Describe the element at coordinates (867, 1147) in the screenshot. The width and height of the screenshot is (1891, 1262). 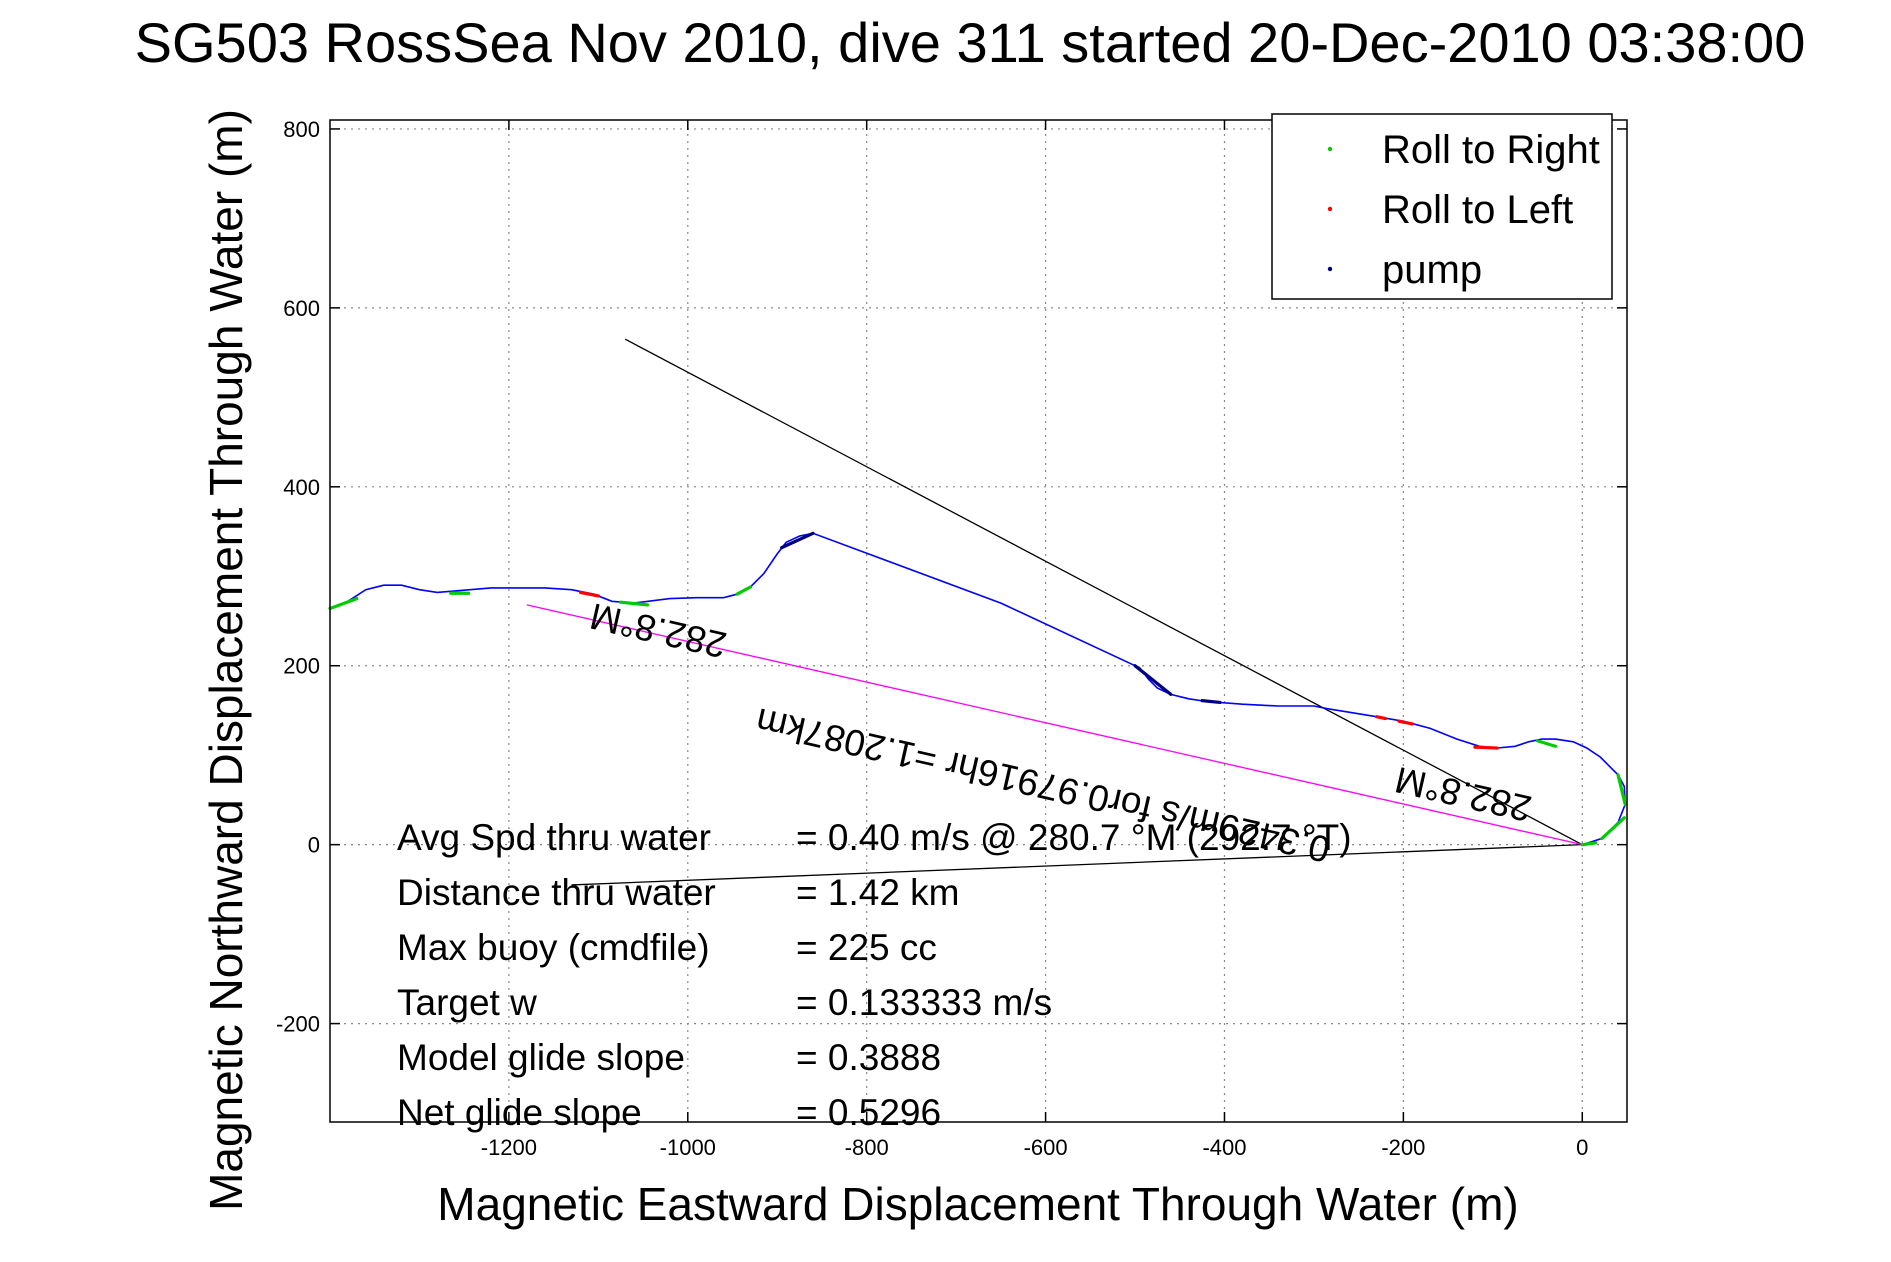
I see `x-tick-label: -800` at that location.